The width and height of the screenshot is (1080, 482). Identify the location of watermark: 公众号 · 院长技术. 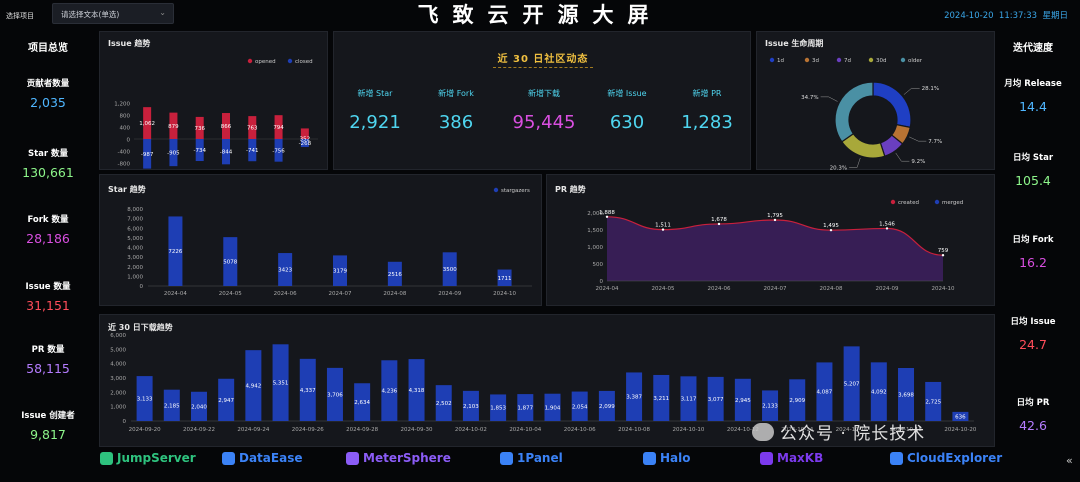
(838, 431).